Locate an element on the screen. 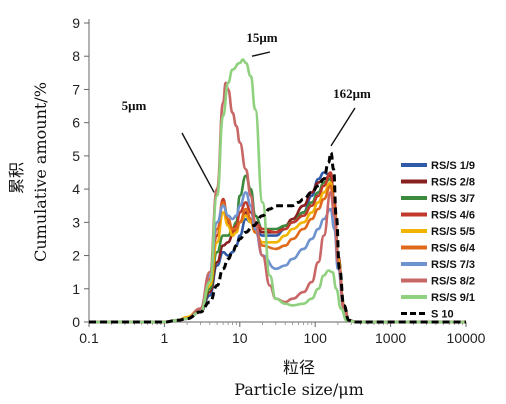  y-tick-label: 9 is located at coordinates (76, 23).